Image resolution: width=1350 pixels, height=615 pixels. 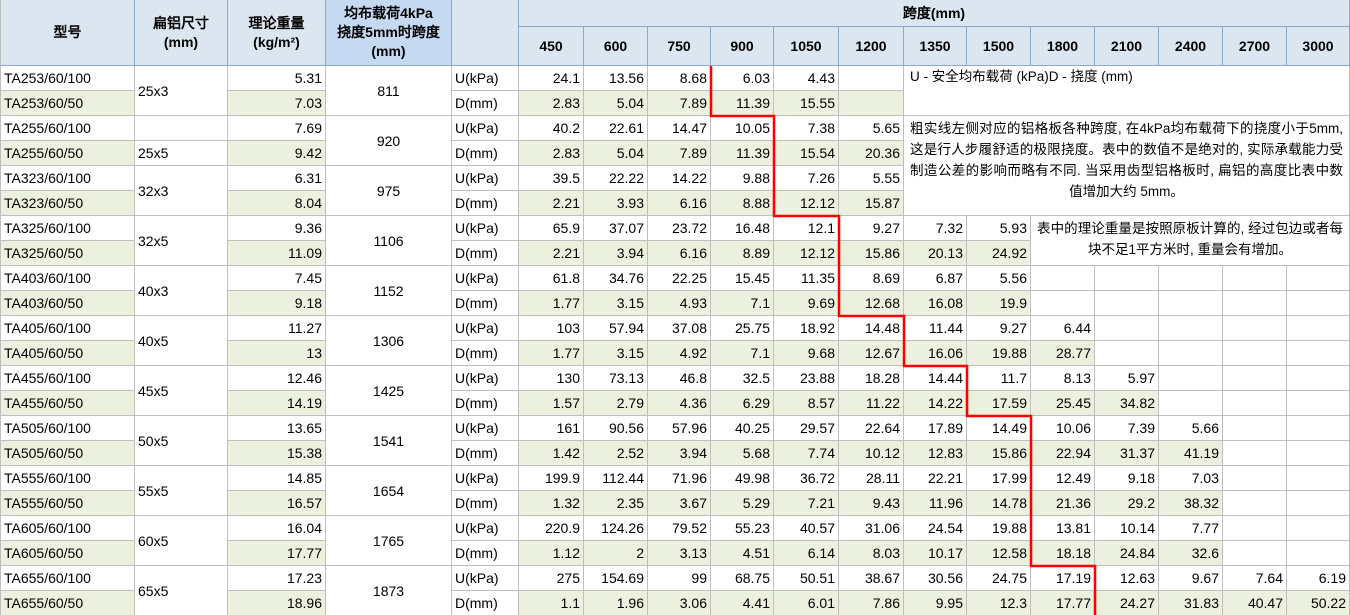 What do you see at coordinates (181, 491) in the screenshot?
I see `flat-bar-size: 55x5` at bounding box center [181, 491].